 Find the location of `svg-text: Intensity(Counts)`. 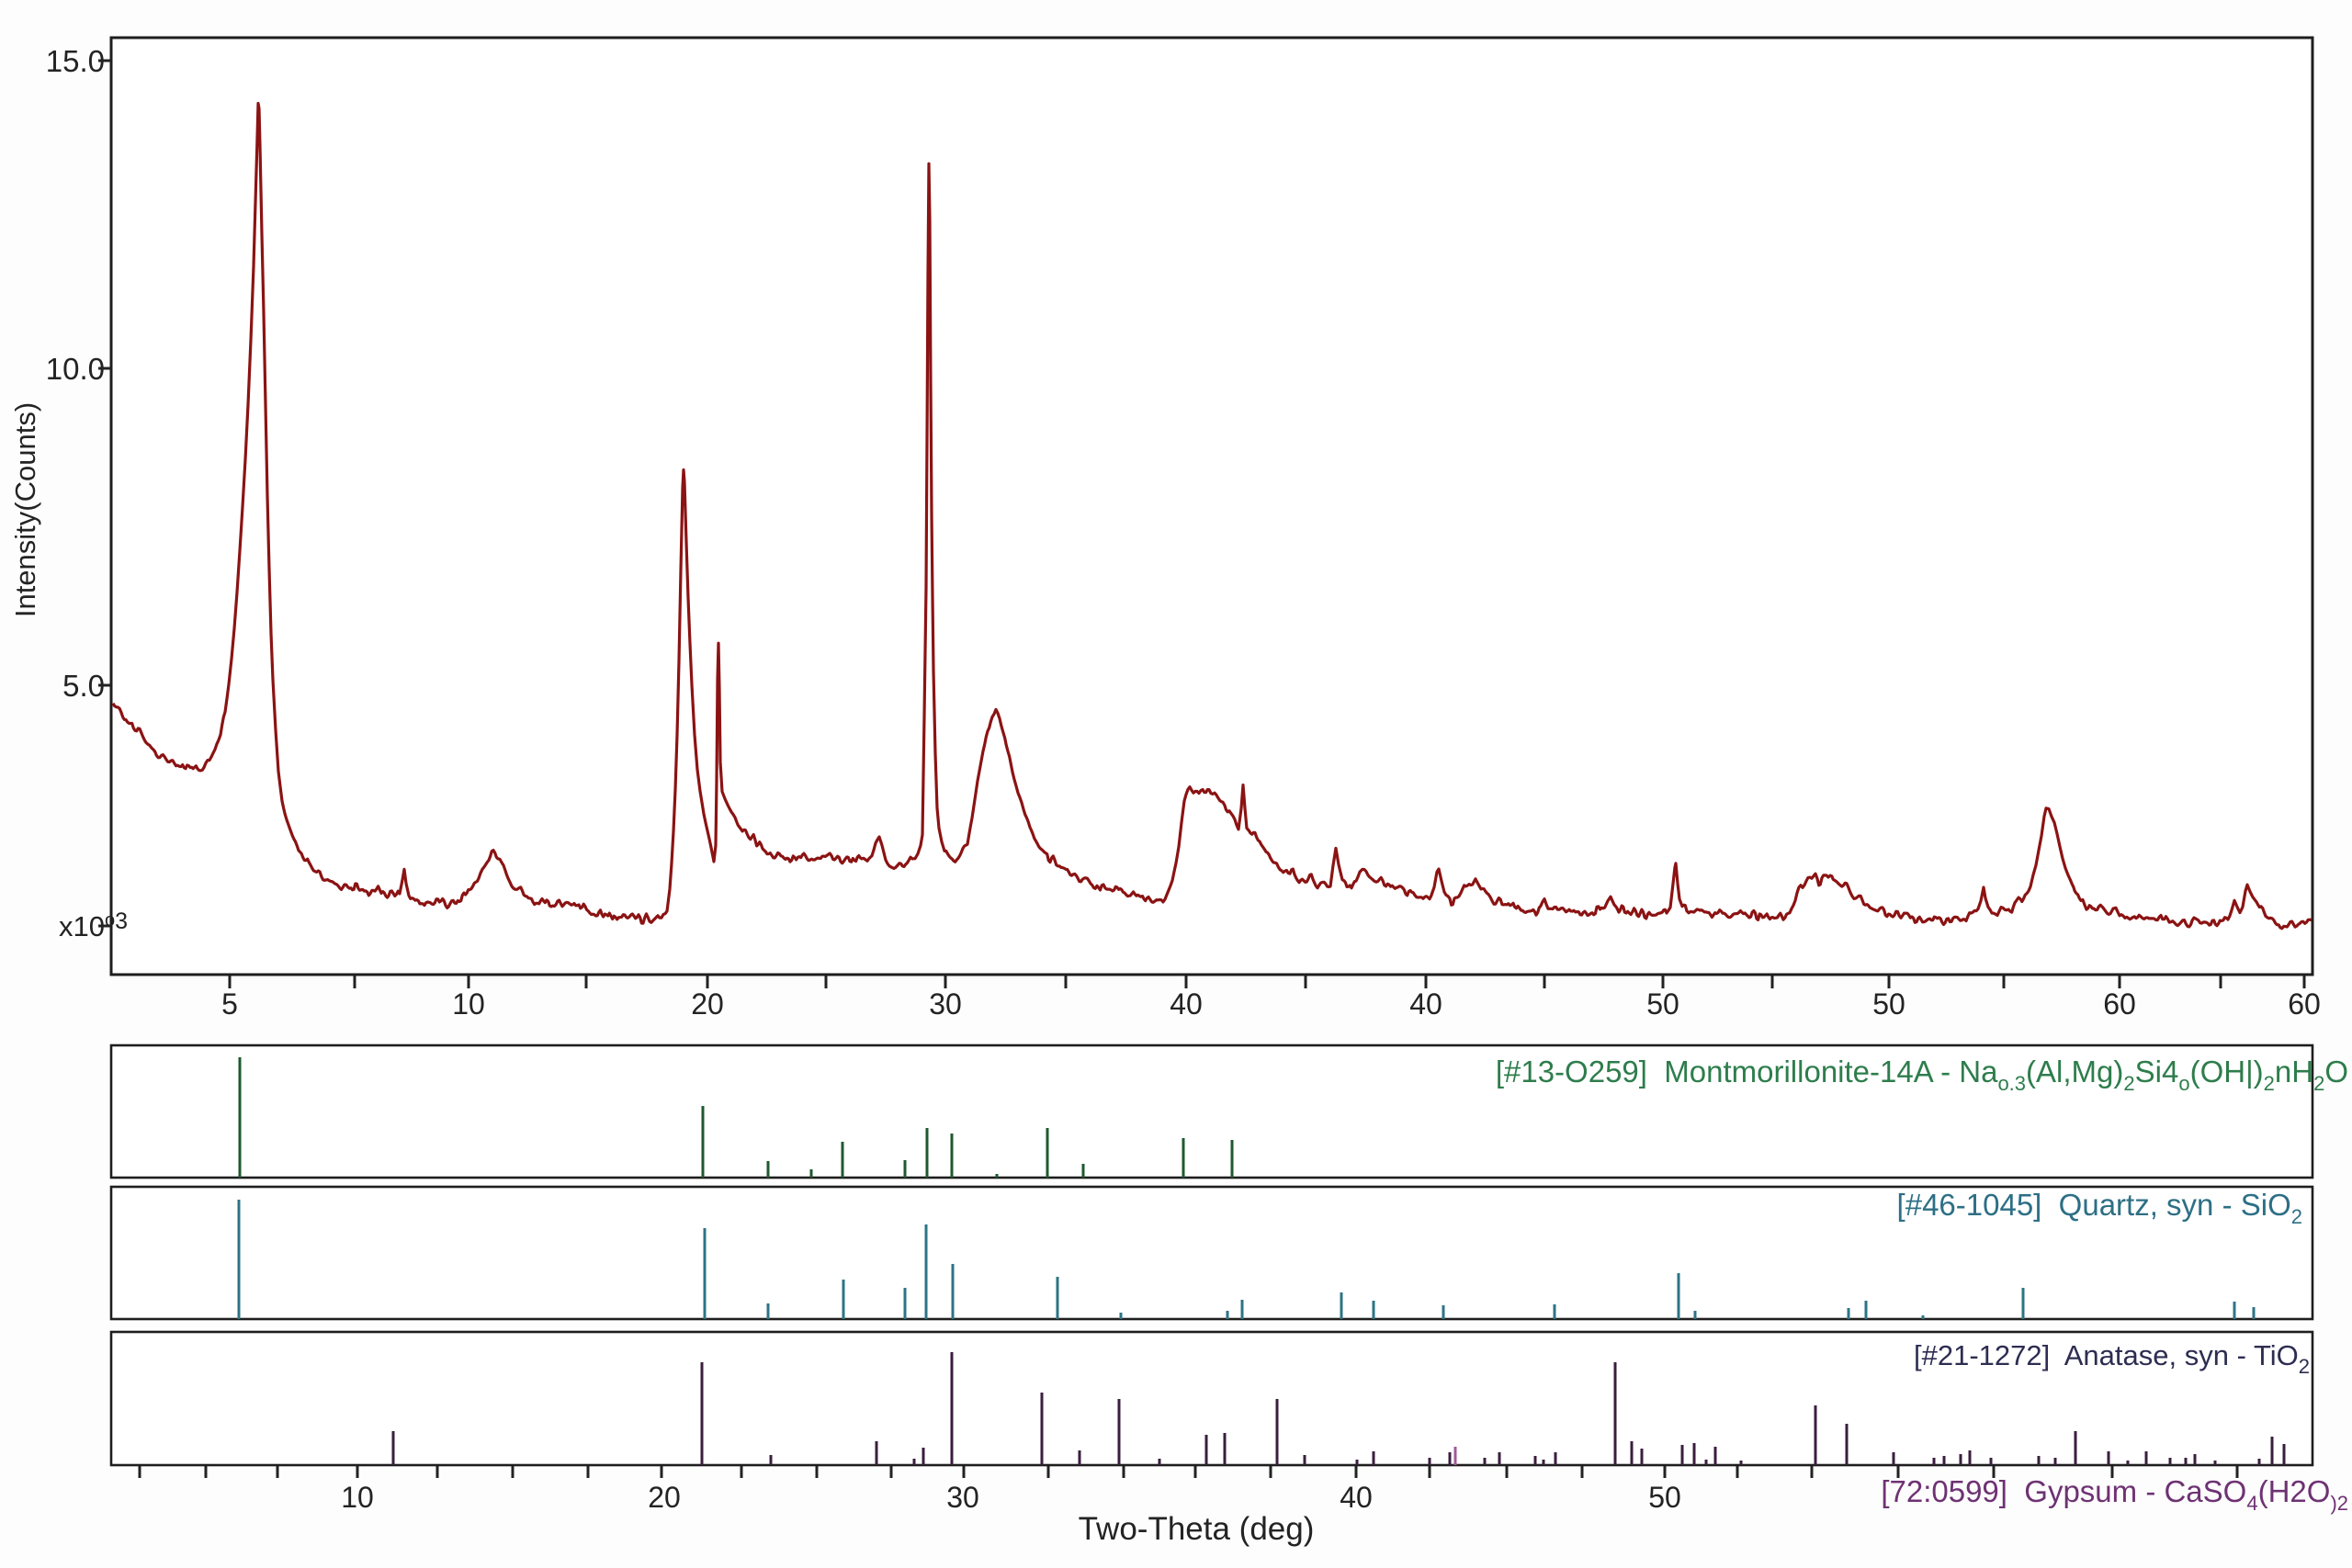

svg-text: Intensity(Counts) is located at coordinates (25, 510).